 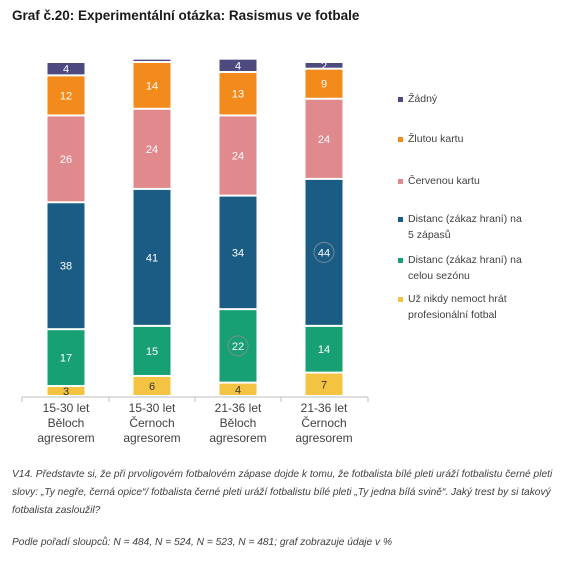 I want to click on legend-swatch-zlutou-kartu, so click(x=400, y=139).